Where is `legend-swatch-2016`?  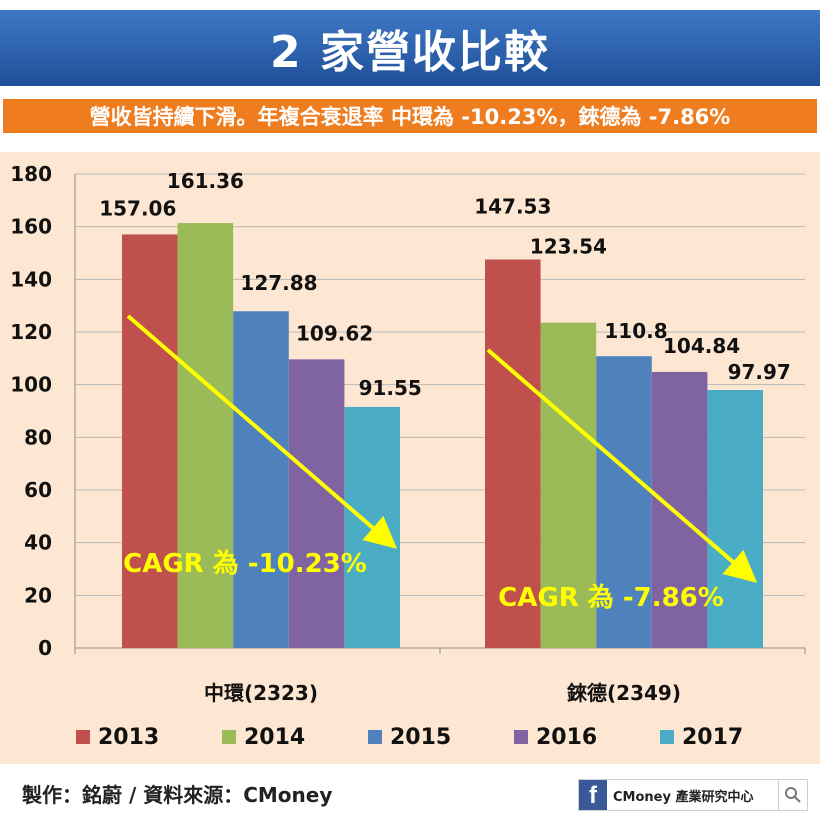 legend-swatch-2016 is located at coordinates (521, 737).